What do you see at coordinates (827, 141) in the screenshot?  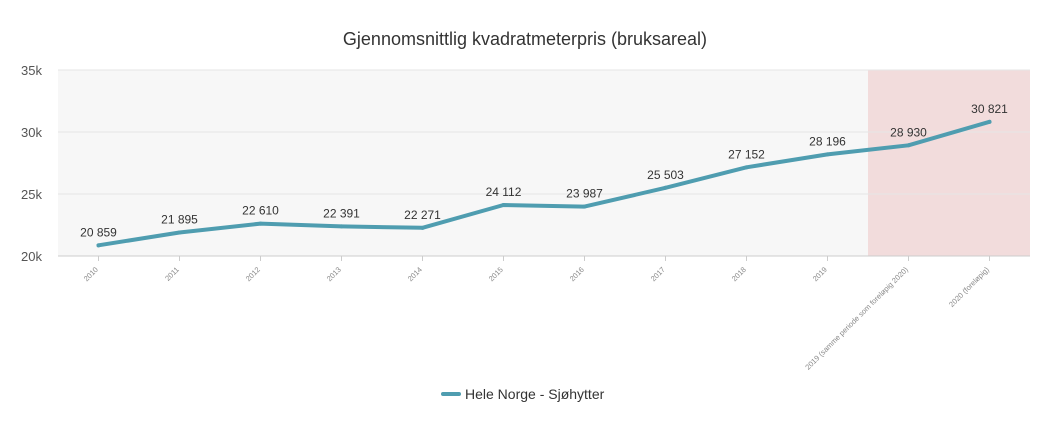 I see `data-label: 28 196` at bounding box center [827, 141].